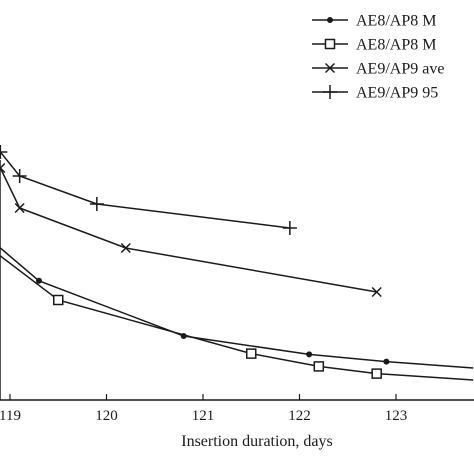 The image size is (474, 474). Describe the element at coordinates (106, 416) in the screenshot. I see `x-tick-label: 120` at that location.